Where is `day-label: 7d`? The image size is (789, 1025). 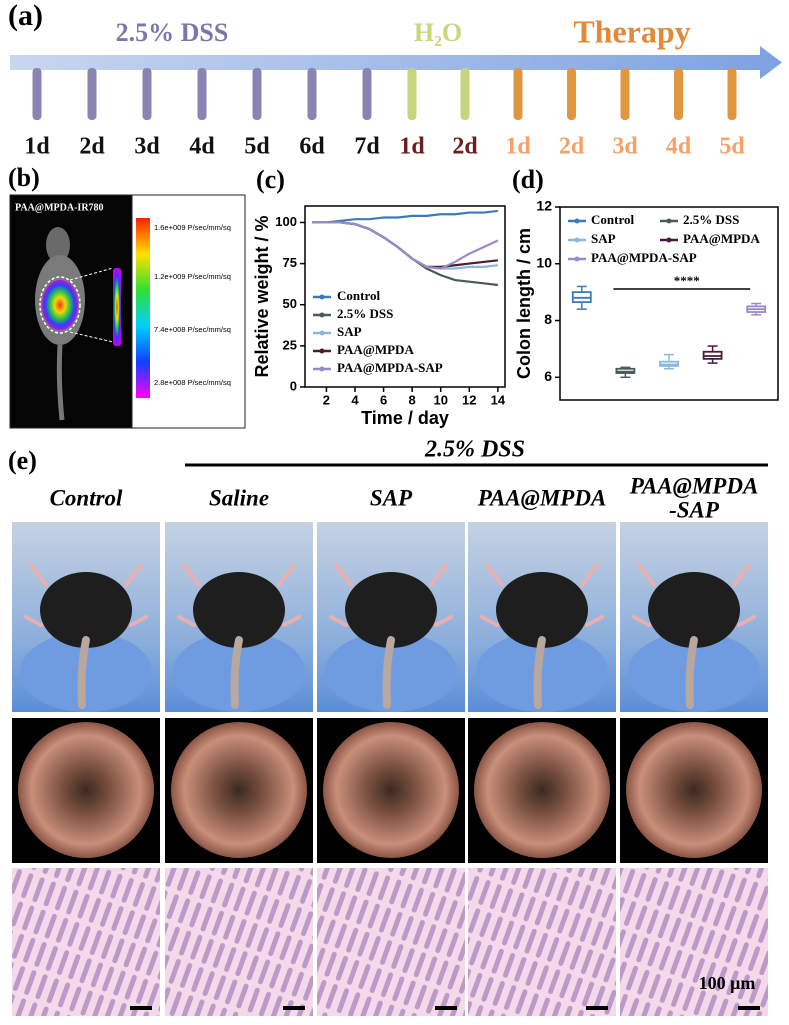
day-label: 7d is located at coordinates (367, 147).